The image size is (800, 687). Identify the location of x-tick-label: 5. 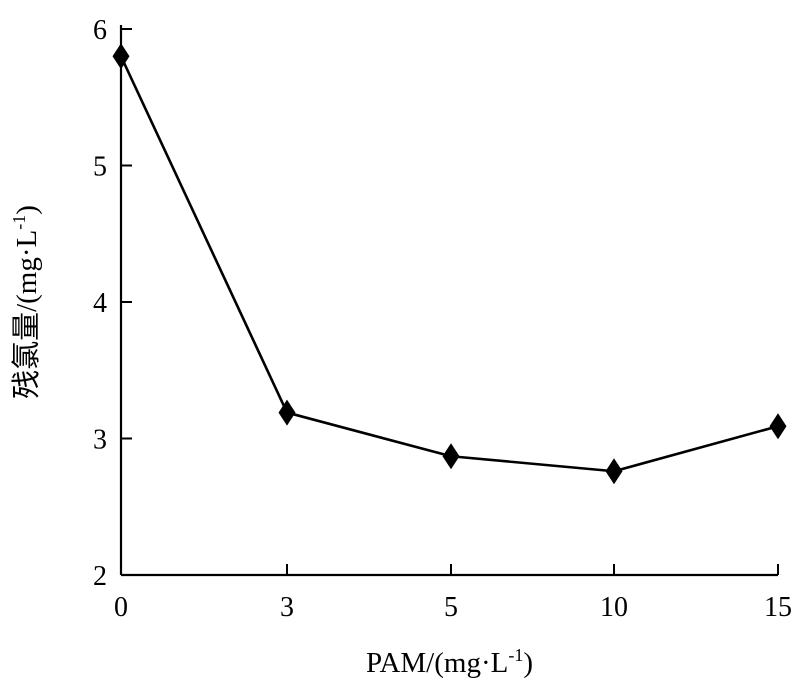
(451, 607).